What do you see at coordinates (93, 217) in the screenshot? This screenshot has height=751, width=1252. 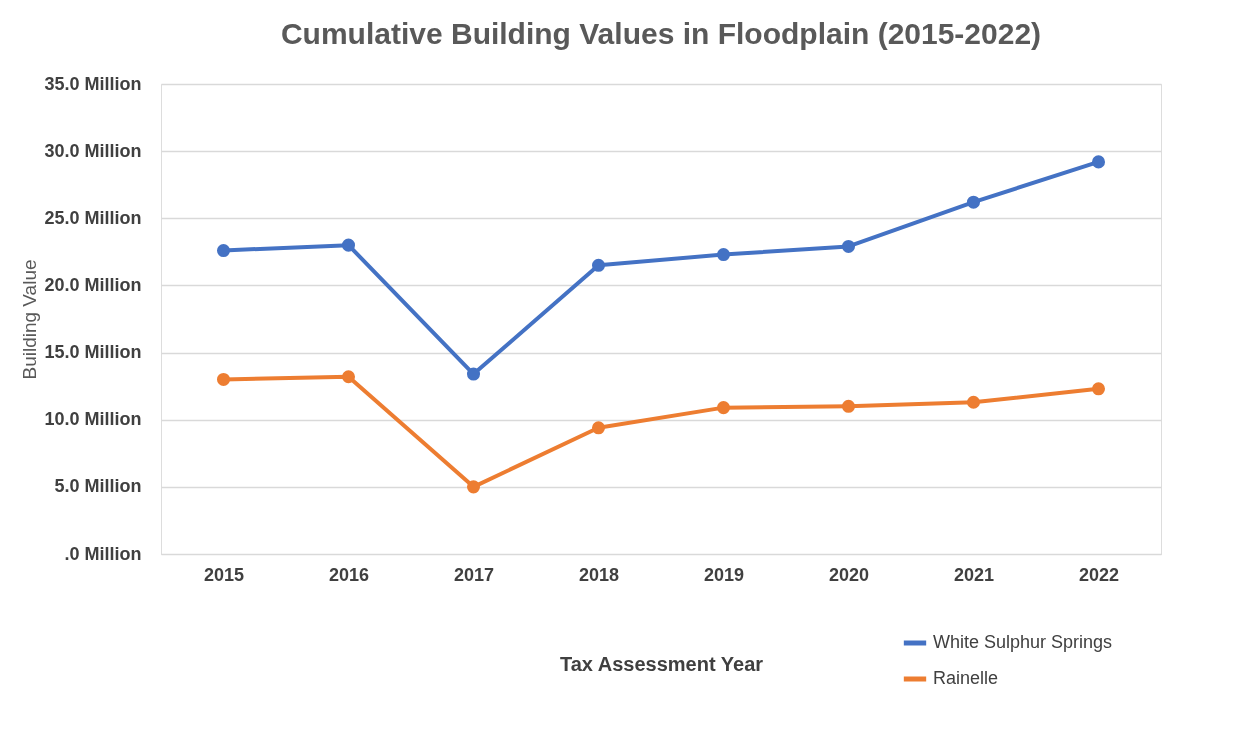 I see `y-tick-label: 25.0 Million` at bounding box center [93, 217].